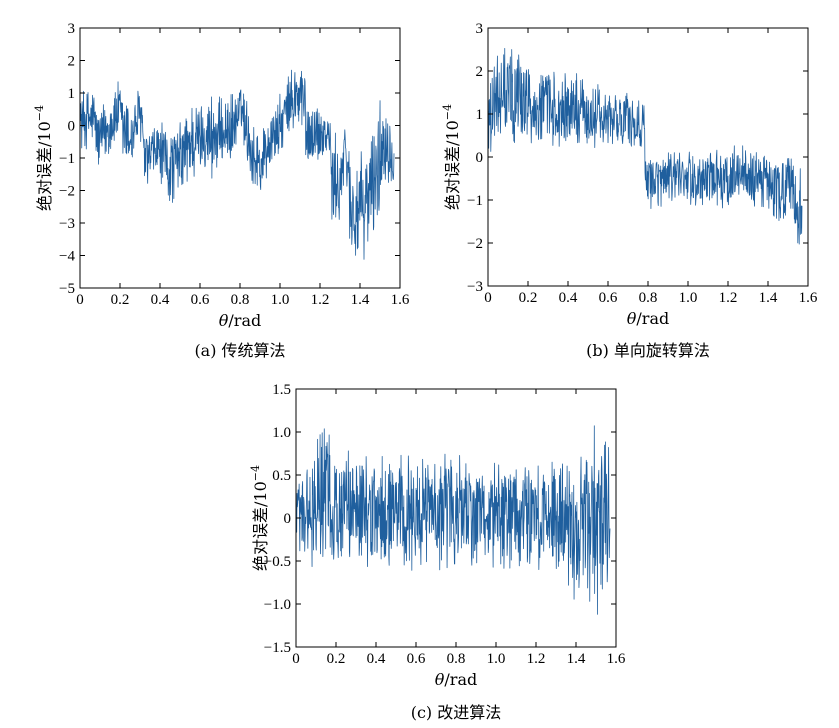 This screenshot has height=728, width=839. Describe the element at coordinates (456, 712) in the screenshot. I see `chart-c-caption: (c) 改进算法` at that location.